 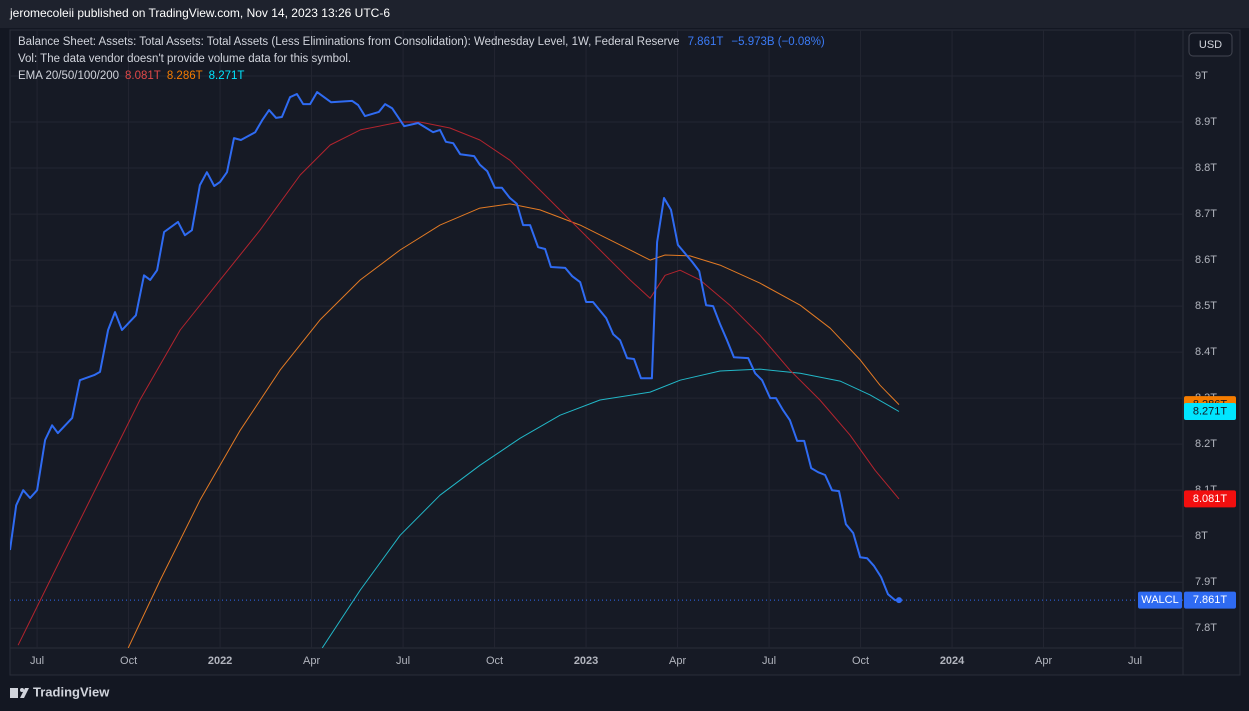 What do you see at coordinates (19, 693) in the screenshot?
I see `brand-logo` at bounding box center [19, 693].